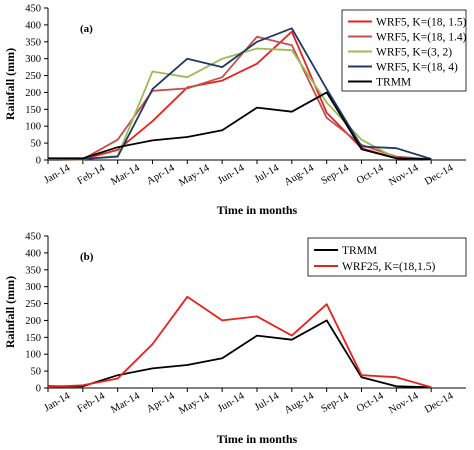 The height and width of the screenshot is (450, 474). Describe the element at coordinates (87, 257) in the screenshot. I see `panel-label: (b)` at that location.